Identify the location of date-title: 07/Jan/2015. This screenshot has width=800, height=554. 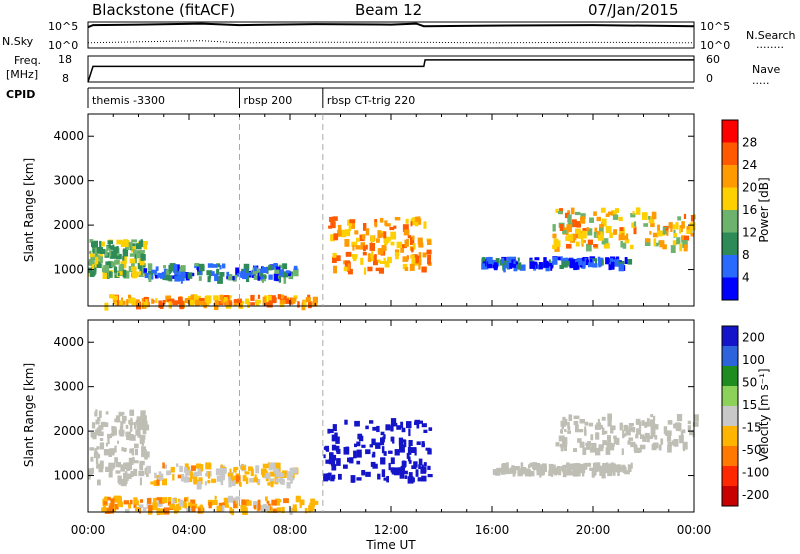
(633, 10).